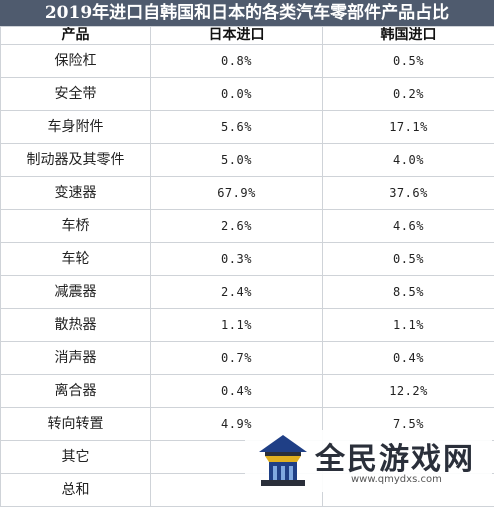  Describe the element at coordinates (76, 226) in the screenshot. I see `product-cell: 车桥` at that location.